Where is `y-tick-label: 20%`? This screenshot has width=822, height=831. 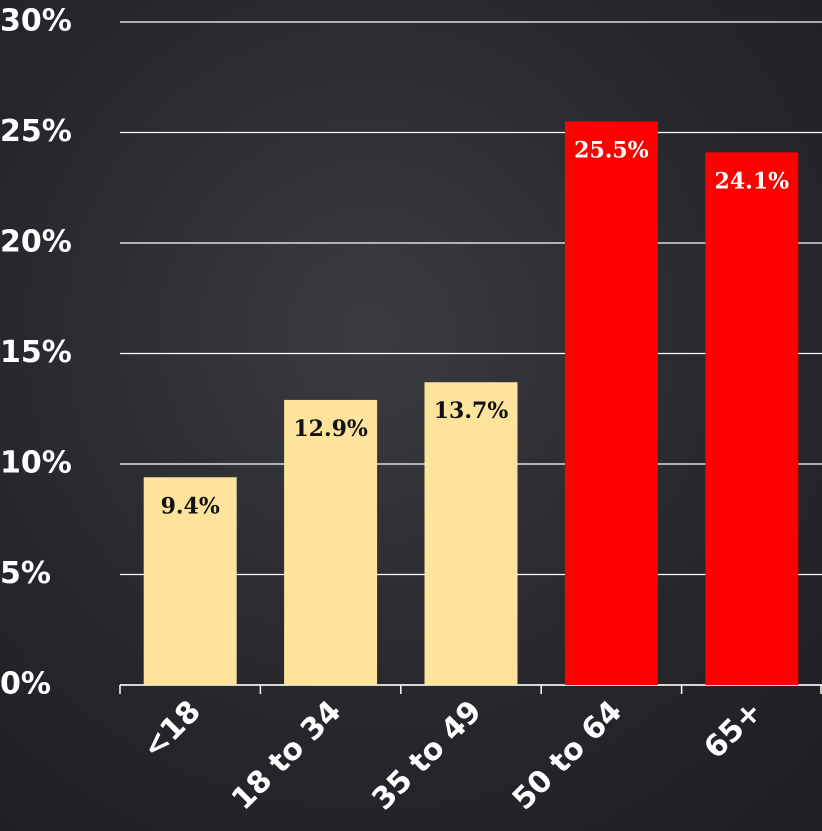
y-tick-label: 20% is located at coordinates (36, 242).